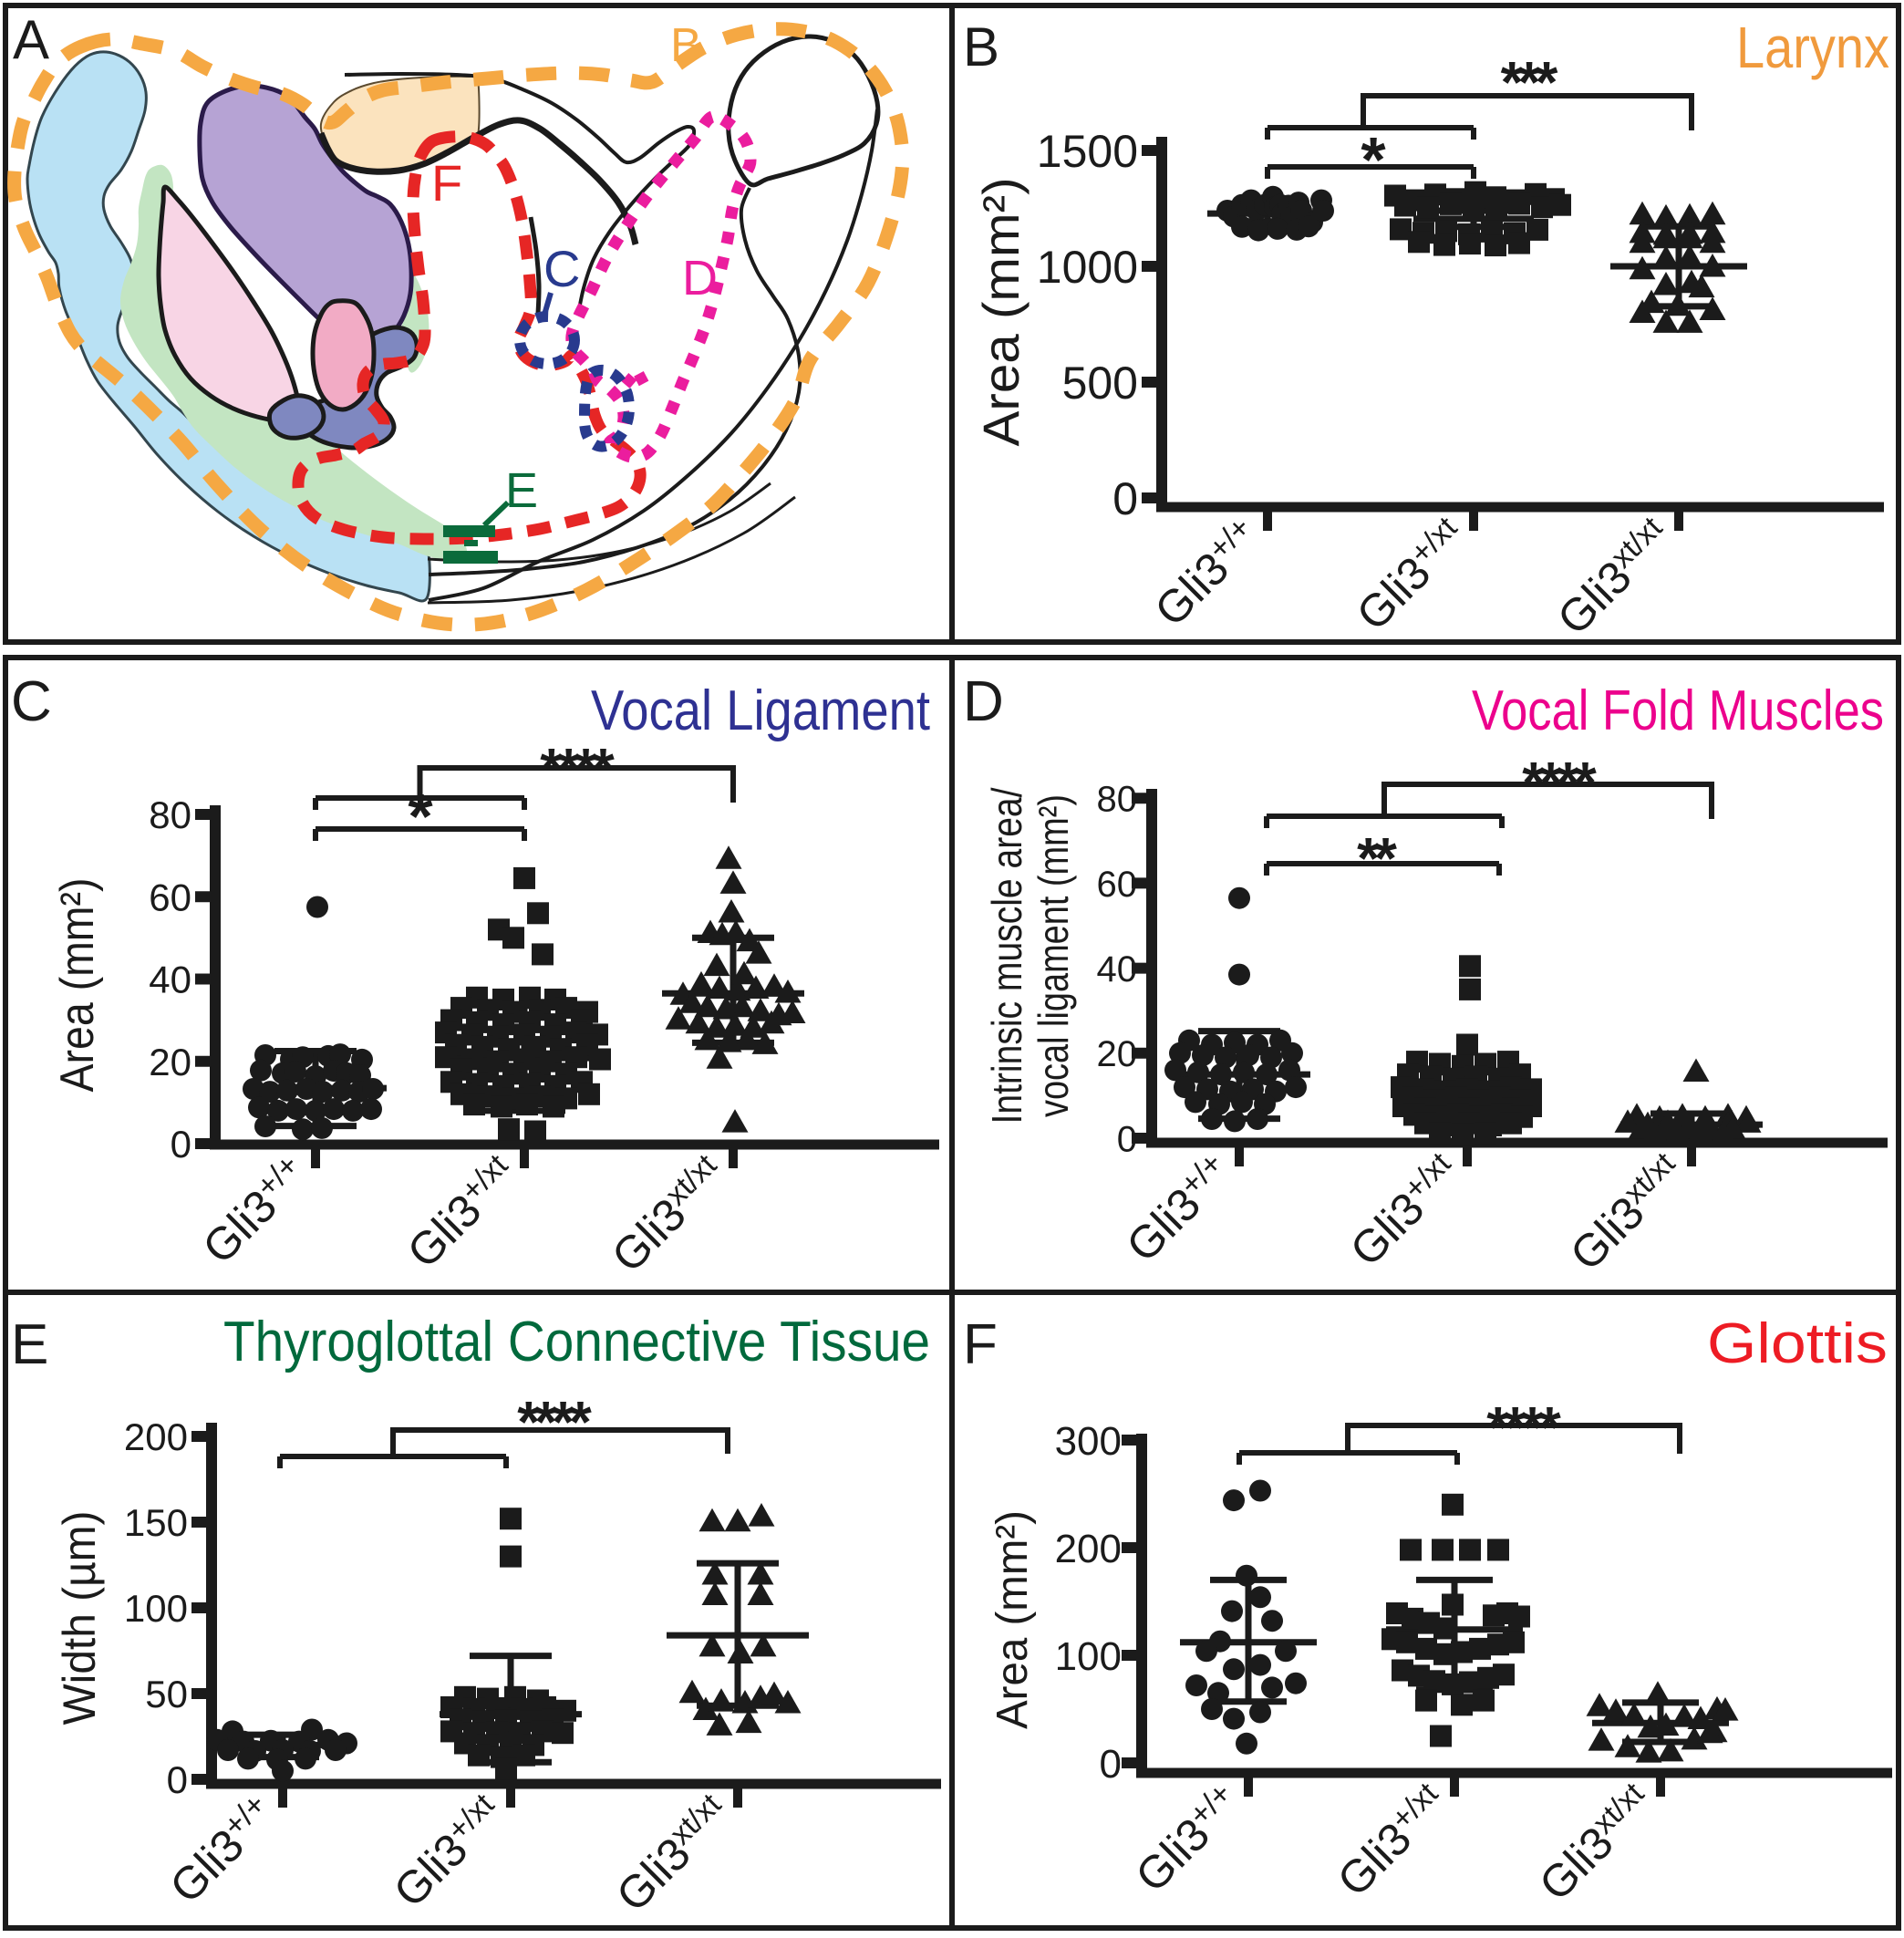 The height and width of the screenshot is (1938, 1904). What do you see at coordinates (576, 1342) in the screenshot?
I see `svg-text: Thyroglottal Connective Tissue` at bounding box center [576, 1342].